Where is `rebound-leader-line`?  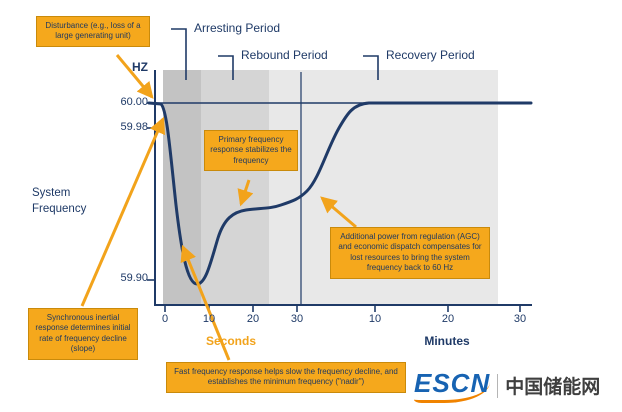 rebound-leader-line is located at coordinates (226, 67).